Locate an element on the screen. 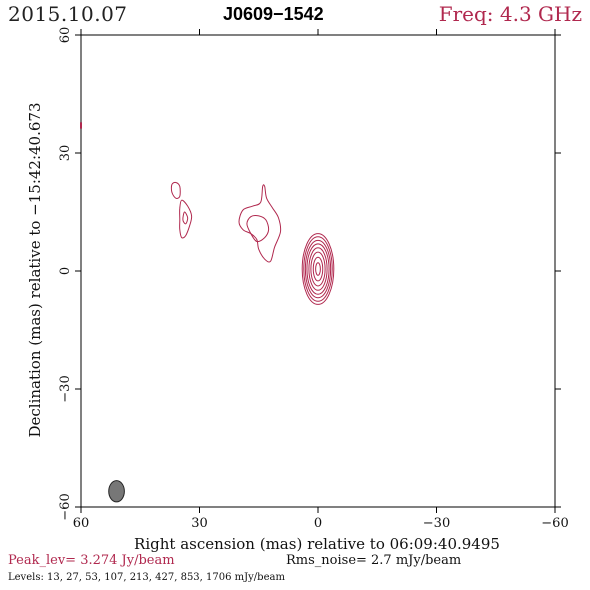  y-tick-label: −30 is located at coordinates (65, 388).